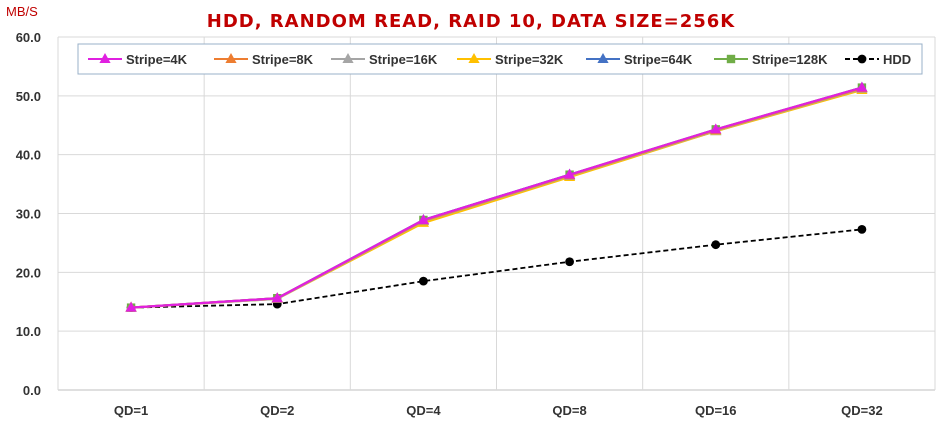  What do you see at coordinates (28, 155) in the screenshot?
I see `y-tick-label: 40.0` at bounding box center [28, 155].